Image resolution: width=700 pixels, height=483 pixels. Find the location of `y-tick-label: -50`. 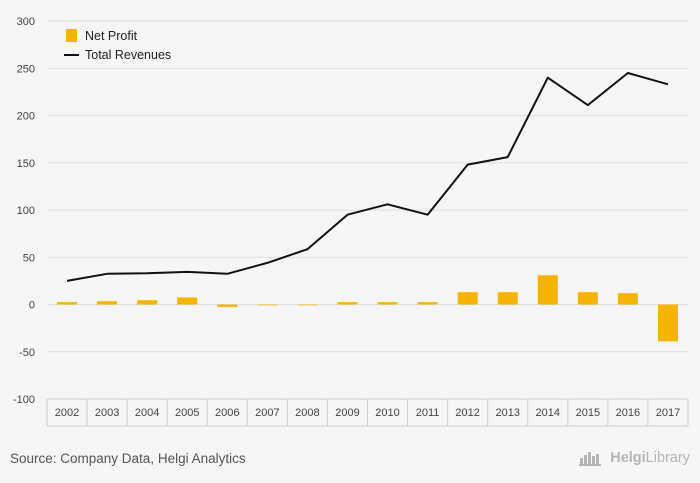

y-tick-label: -50 is located at coordinates (27, 353).